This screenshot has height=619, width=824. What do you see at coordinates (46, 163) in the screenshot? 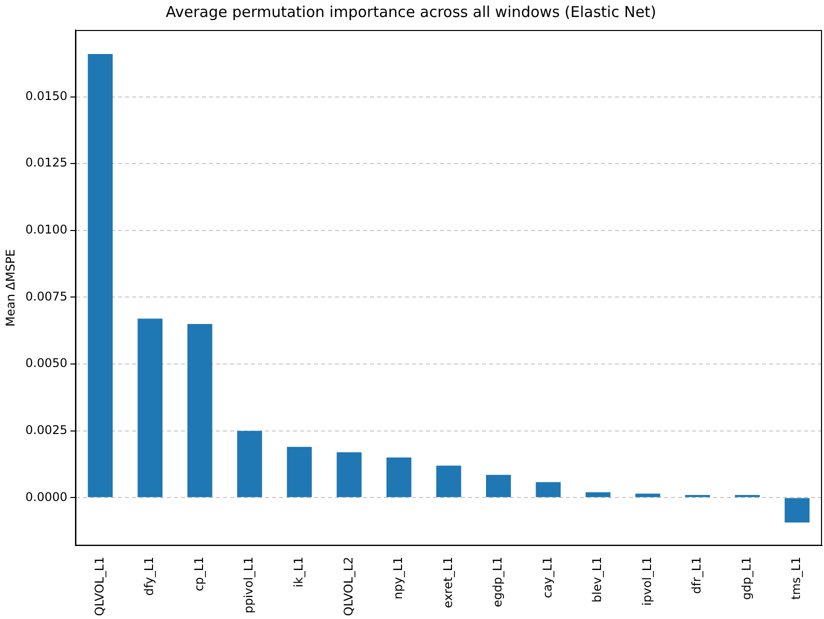
I see `y-tick-label: 0.0125` at bounding box center [46, 163].